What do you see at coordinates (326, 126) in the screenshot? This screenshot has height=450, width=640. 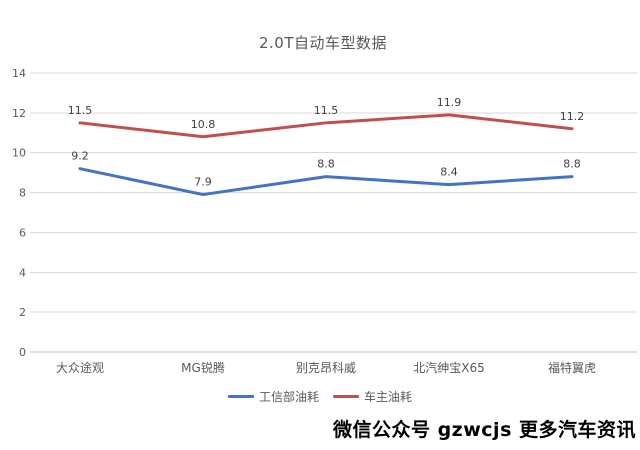 I see `series-line-red` at bounding box center [326, 126].